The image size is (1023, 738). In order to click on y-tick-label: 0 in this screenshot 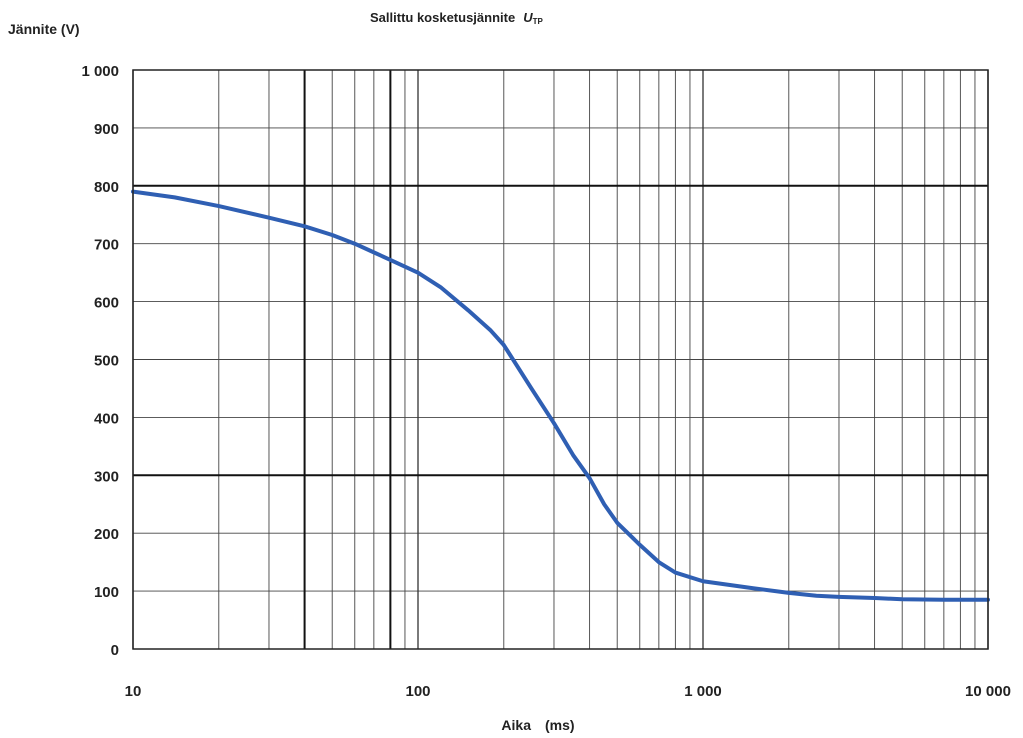, I will do `click(115, 650)`.